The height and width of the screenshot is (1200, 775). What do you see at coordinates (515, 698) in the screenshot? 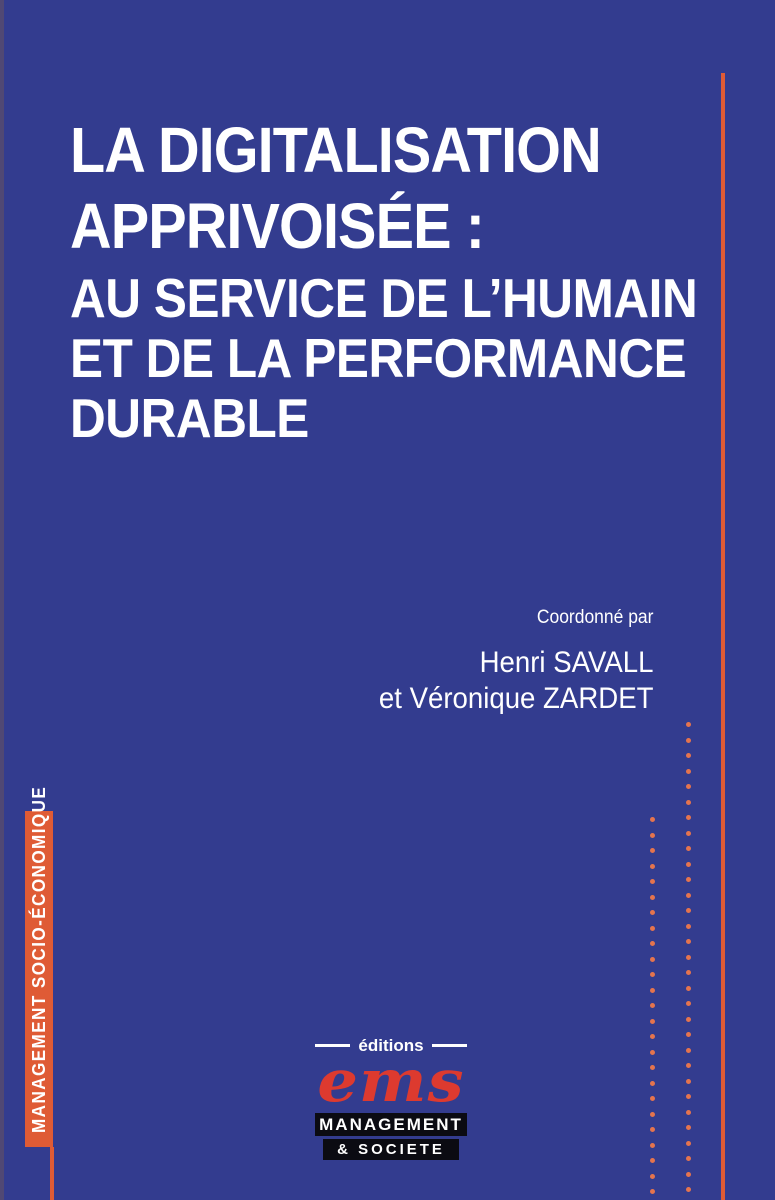
I see `author-name: et Véronique ZARDET` at bounding box center [515, 698].